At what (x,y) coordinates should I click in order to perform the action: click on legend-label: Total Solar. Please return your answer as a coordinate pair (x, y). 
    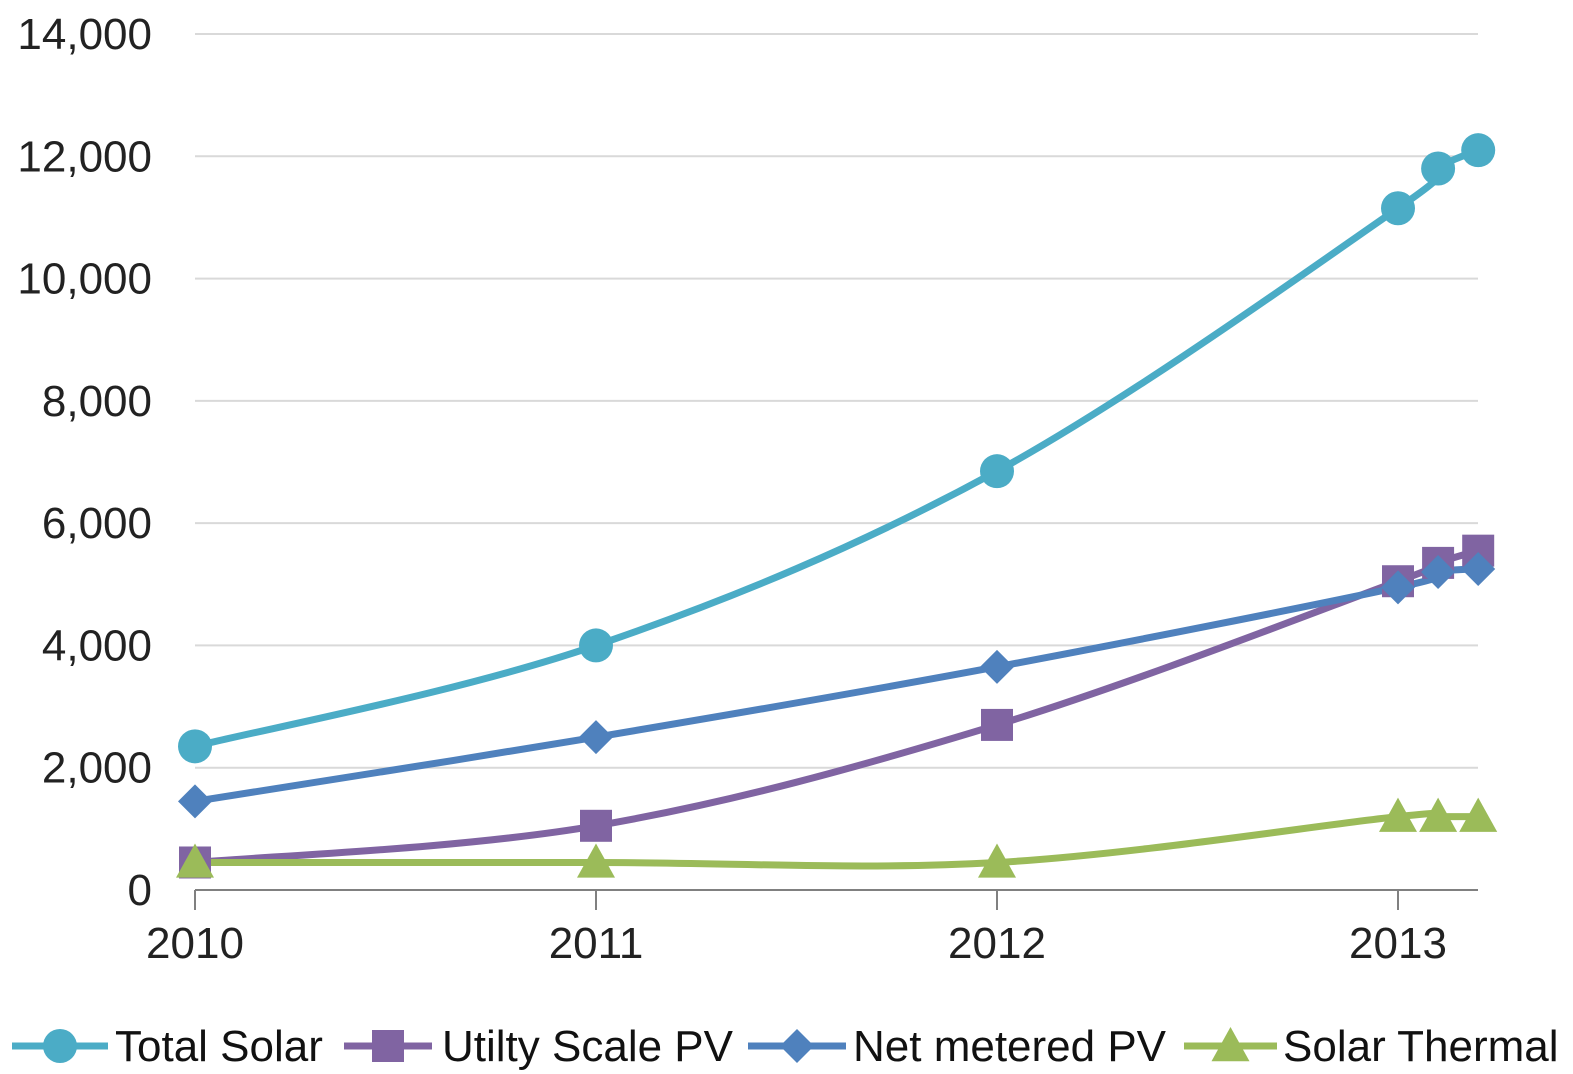
    Looking at the image, I should click on (219, 1046).